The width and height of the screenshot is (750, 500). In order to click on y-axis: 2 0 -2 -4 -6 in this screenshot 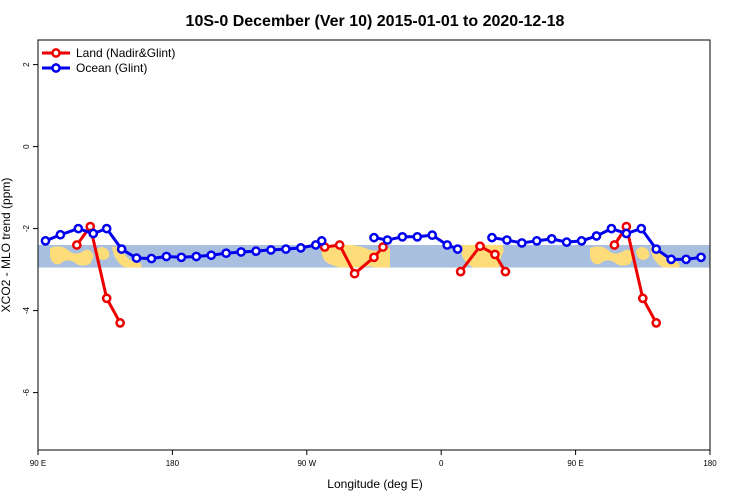, I will do `click(30, 229)`.